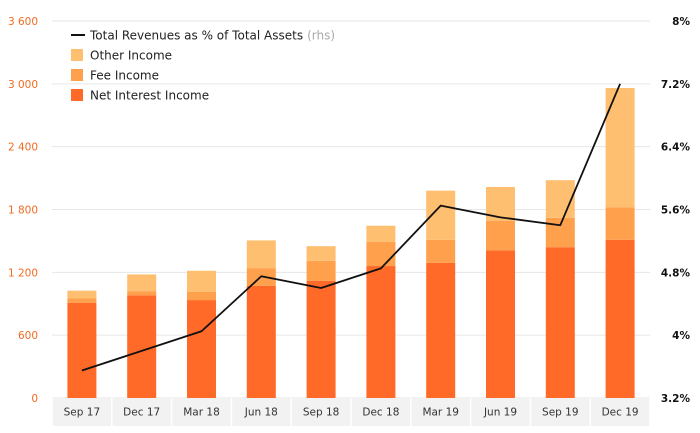 The height and width of the screenshot is (433, 700). What do you see at coordinates (620, 413) in the screenshot?
I see `x-tick-label: Dec 19` at bounding box center [620, 413].